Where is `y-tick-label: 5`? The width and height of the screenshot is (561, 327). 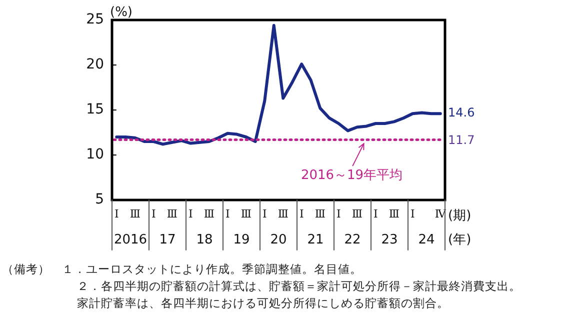 y-tick-label: 5 is located at coordinates (99, 200).